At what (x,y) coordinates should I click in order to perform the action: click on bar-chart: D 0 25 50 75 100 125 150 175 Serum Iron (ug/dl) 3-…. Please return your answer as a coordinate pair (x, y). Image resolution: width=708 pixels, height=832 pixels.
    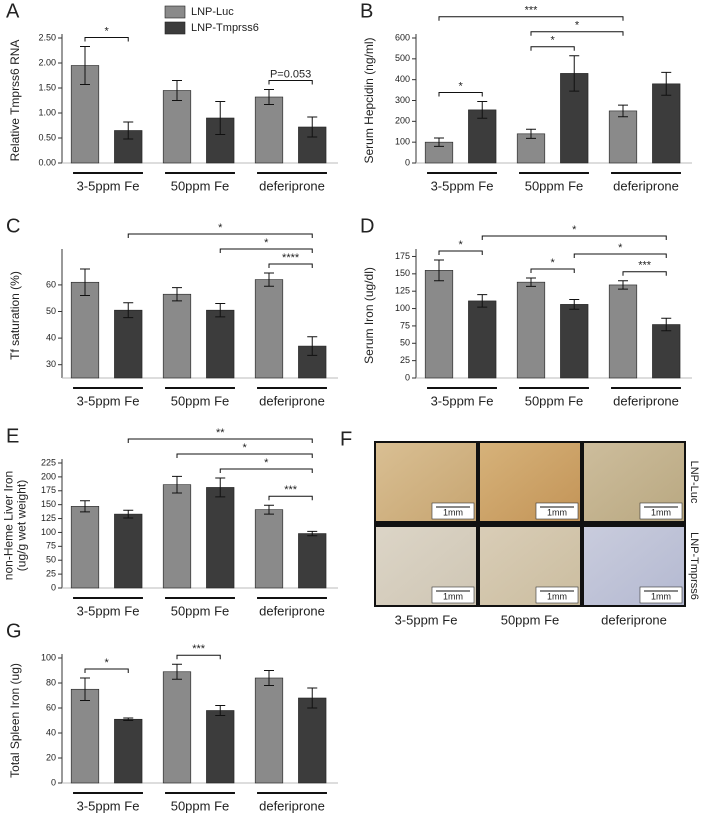
    Looking at the image, I should click on (526, 311).